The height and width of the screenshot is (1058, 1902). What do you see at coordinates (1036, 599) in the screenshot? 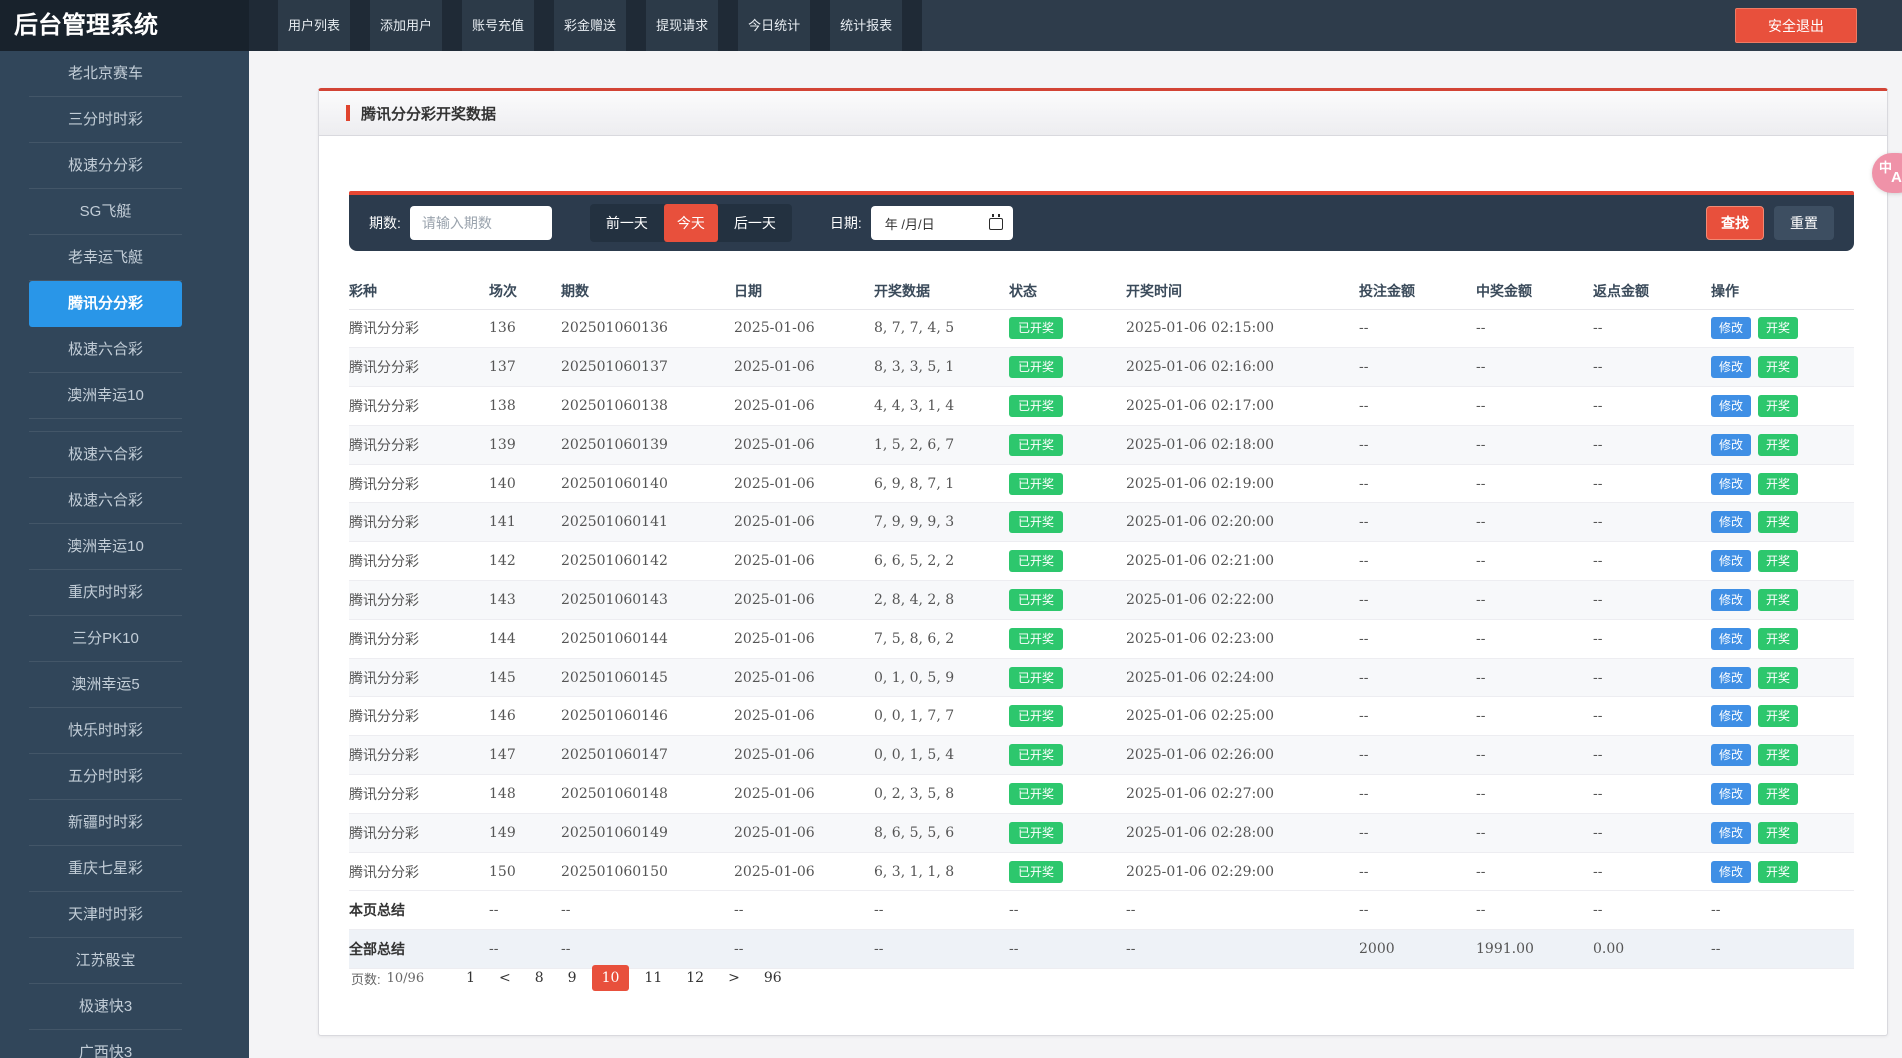
I see `status-badge: 已开奖` at bounding box center [1036, 599].